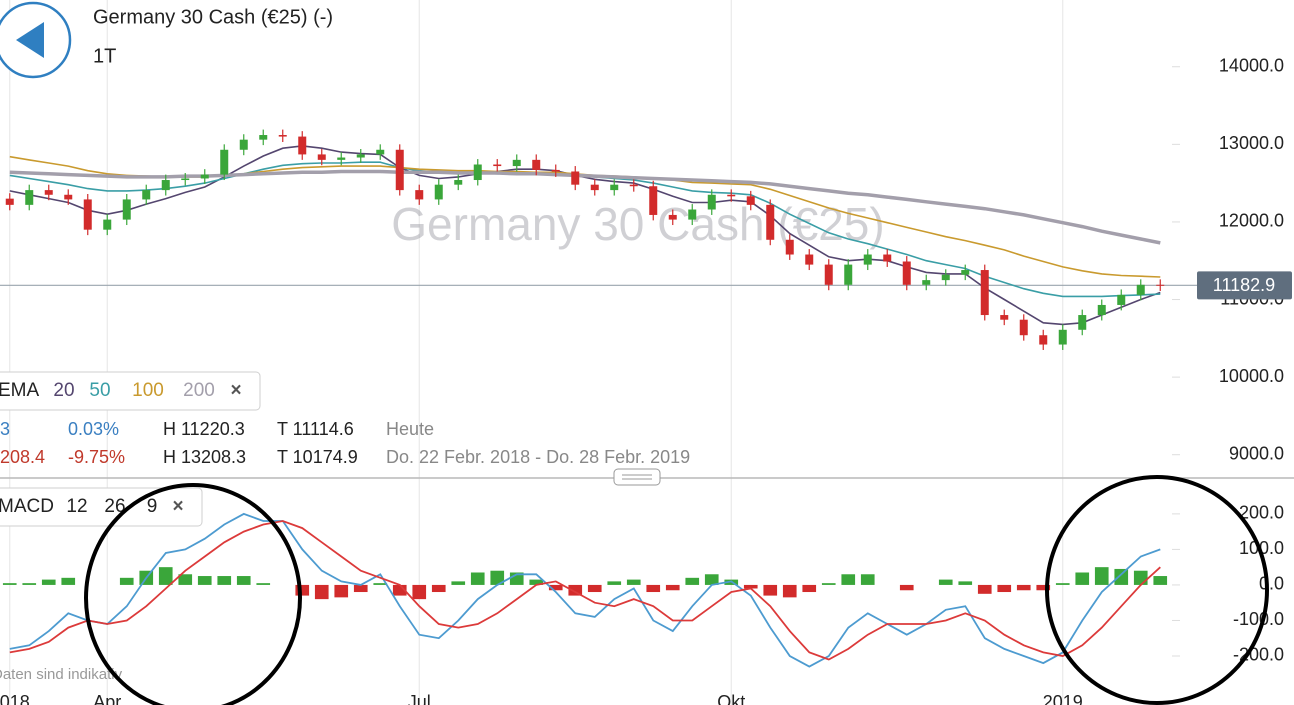 This screenshot has height=705, width=1294. I want to click on info-field: T 10174.9, so click(317, 457).